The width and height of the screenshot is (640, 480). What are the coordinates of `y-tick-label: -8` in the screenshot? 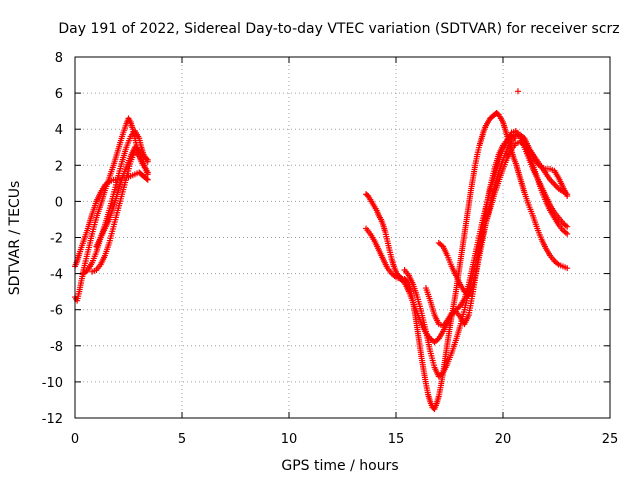 It's located at (56, 347).